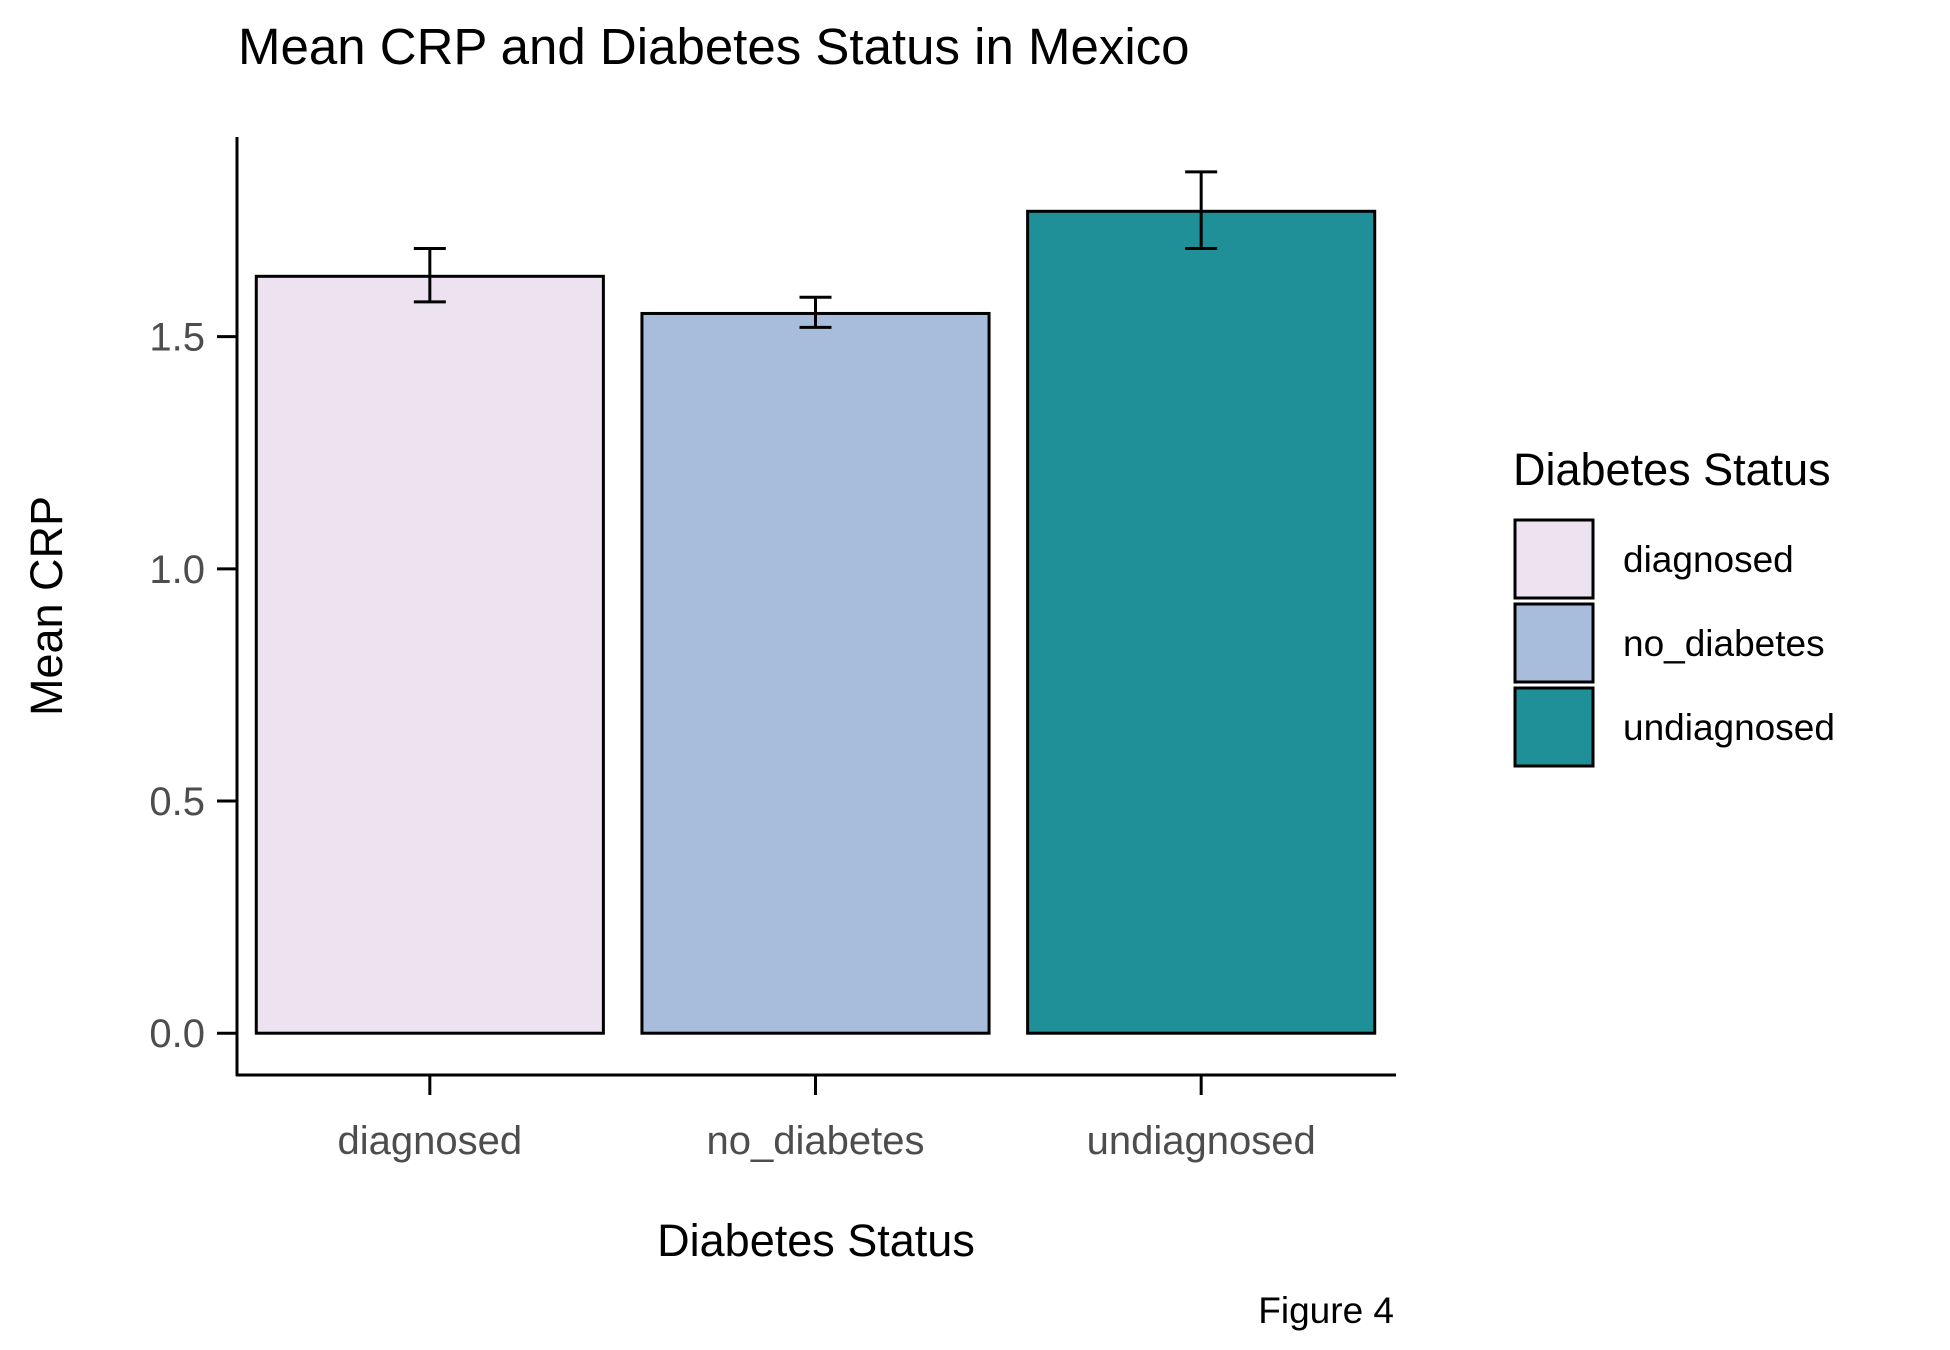 This screenshot has height=1350, width=1950. Describe the element at coordinates (46, 606) in the screenshot. I see `y-axis-title: Mean CRP` at that location.